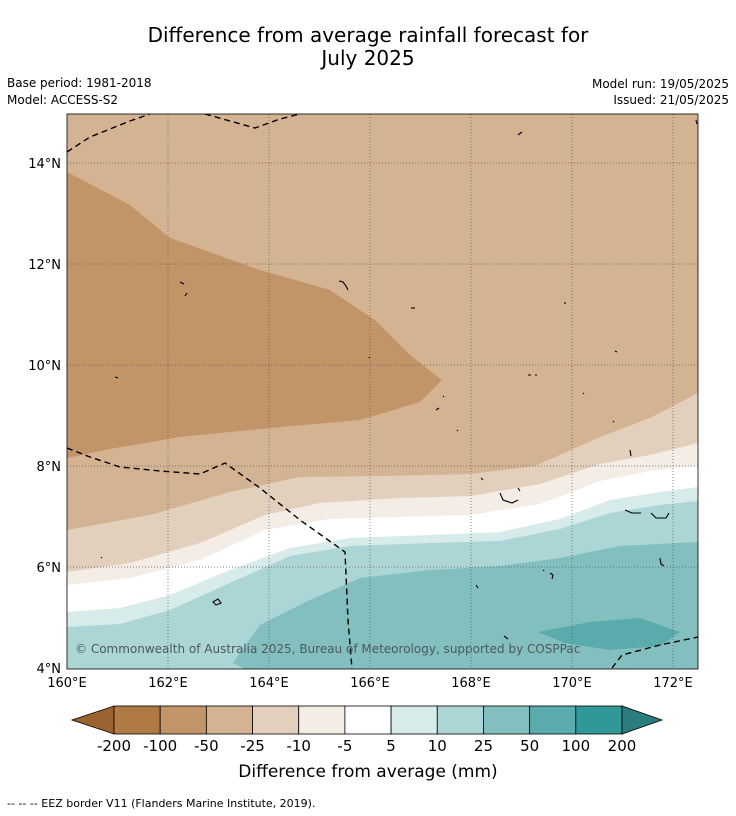  Describe the element at coordinates (298, 746) in the screenshot. I see `colorbar-tick-label: -10` at that location.